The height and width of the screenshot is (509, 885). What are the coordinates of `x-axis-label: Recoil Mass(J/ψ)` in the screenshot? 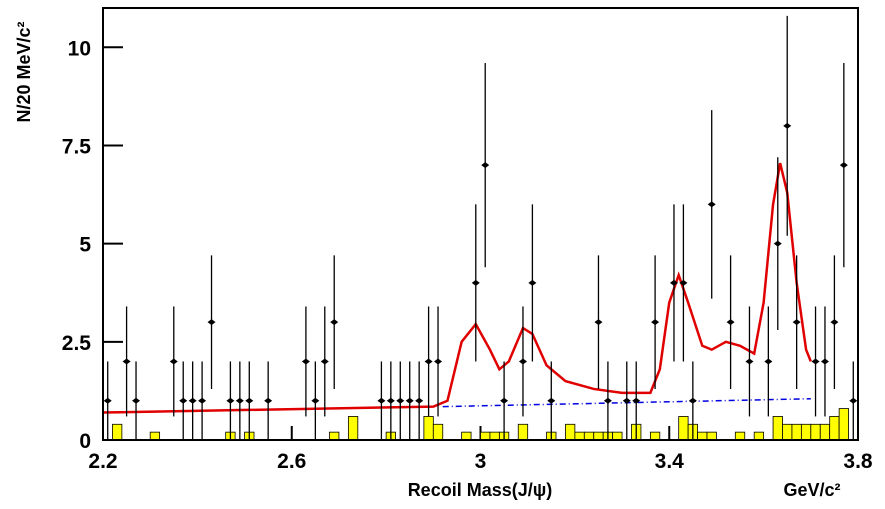 It's located at (480, 490).